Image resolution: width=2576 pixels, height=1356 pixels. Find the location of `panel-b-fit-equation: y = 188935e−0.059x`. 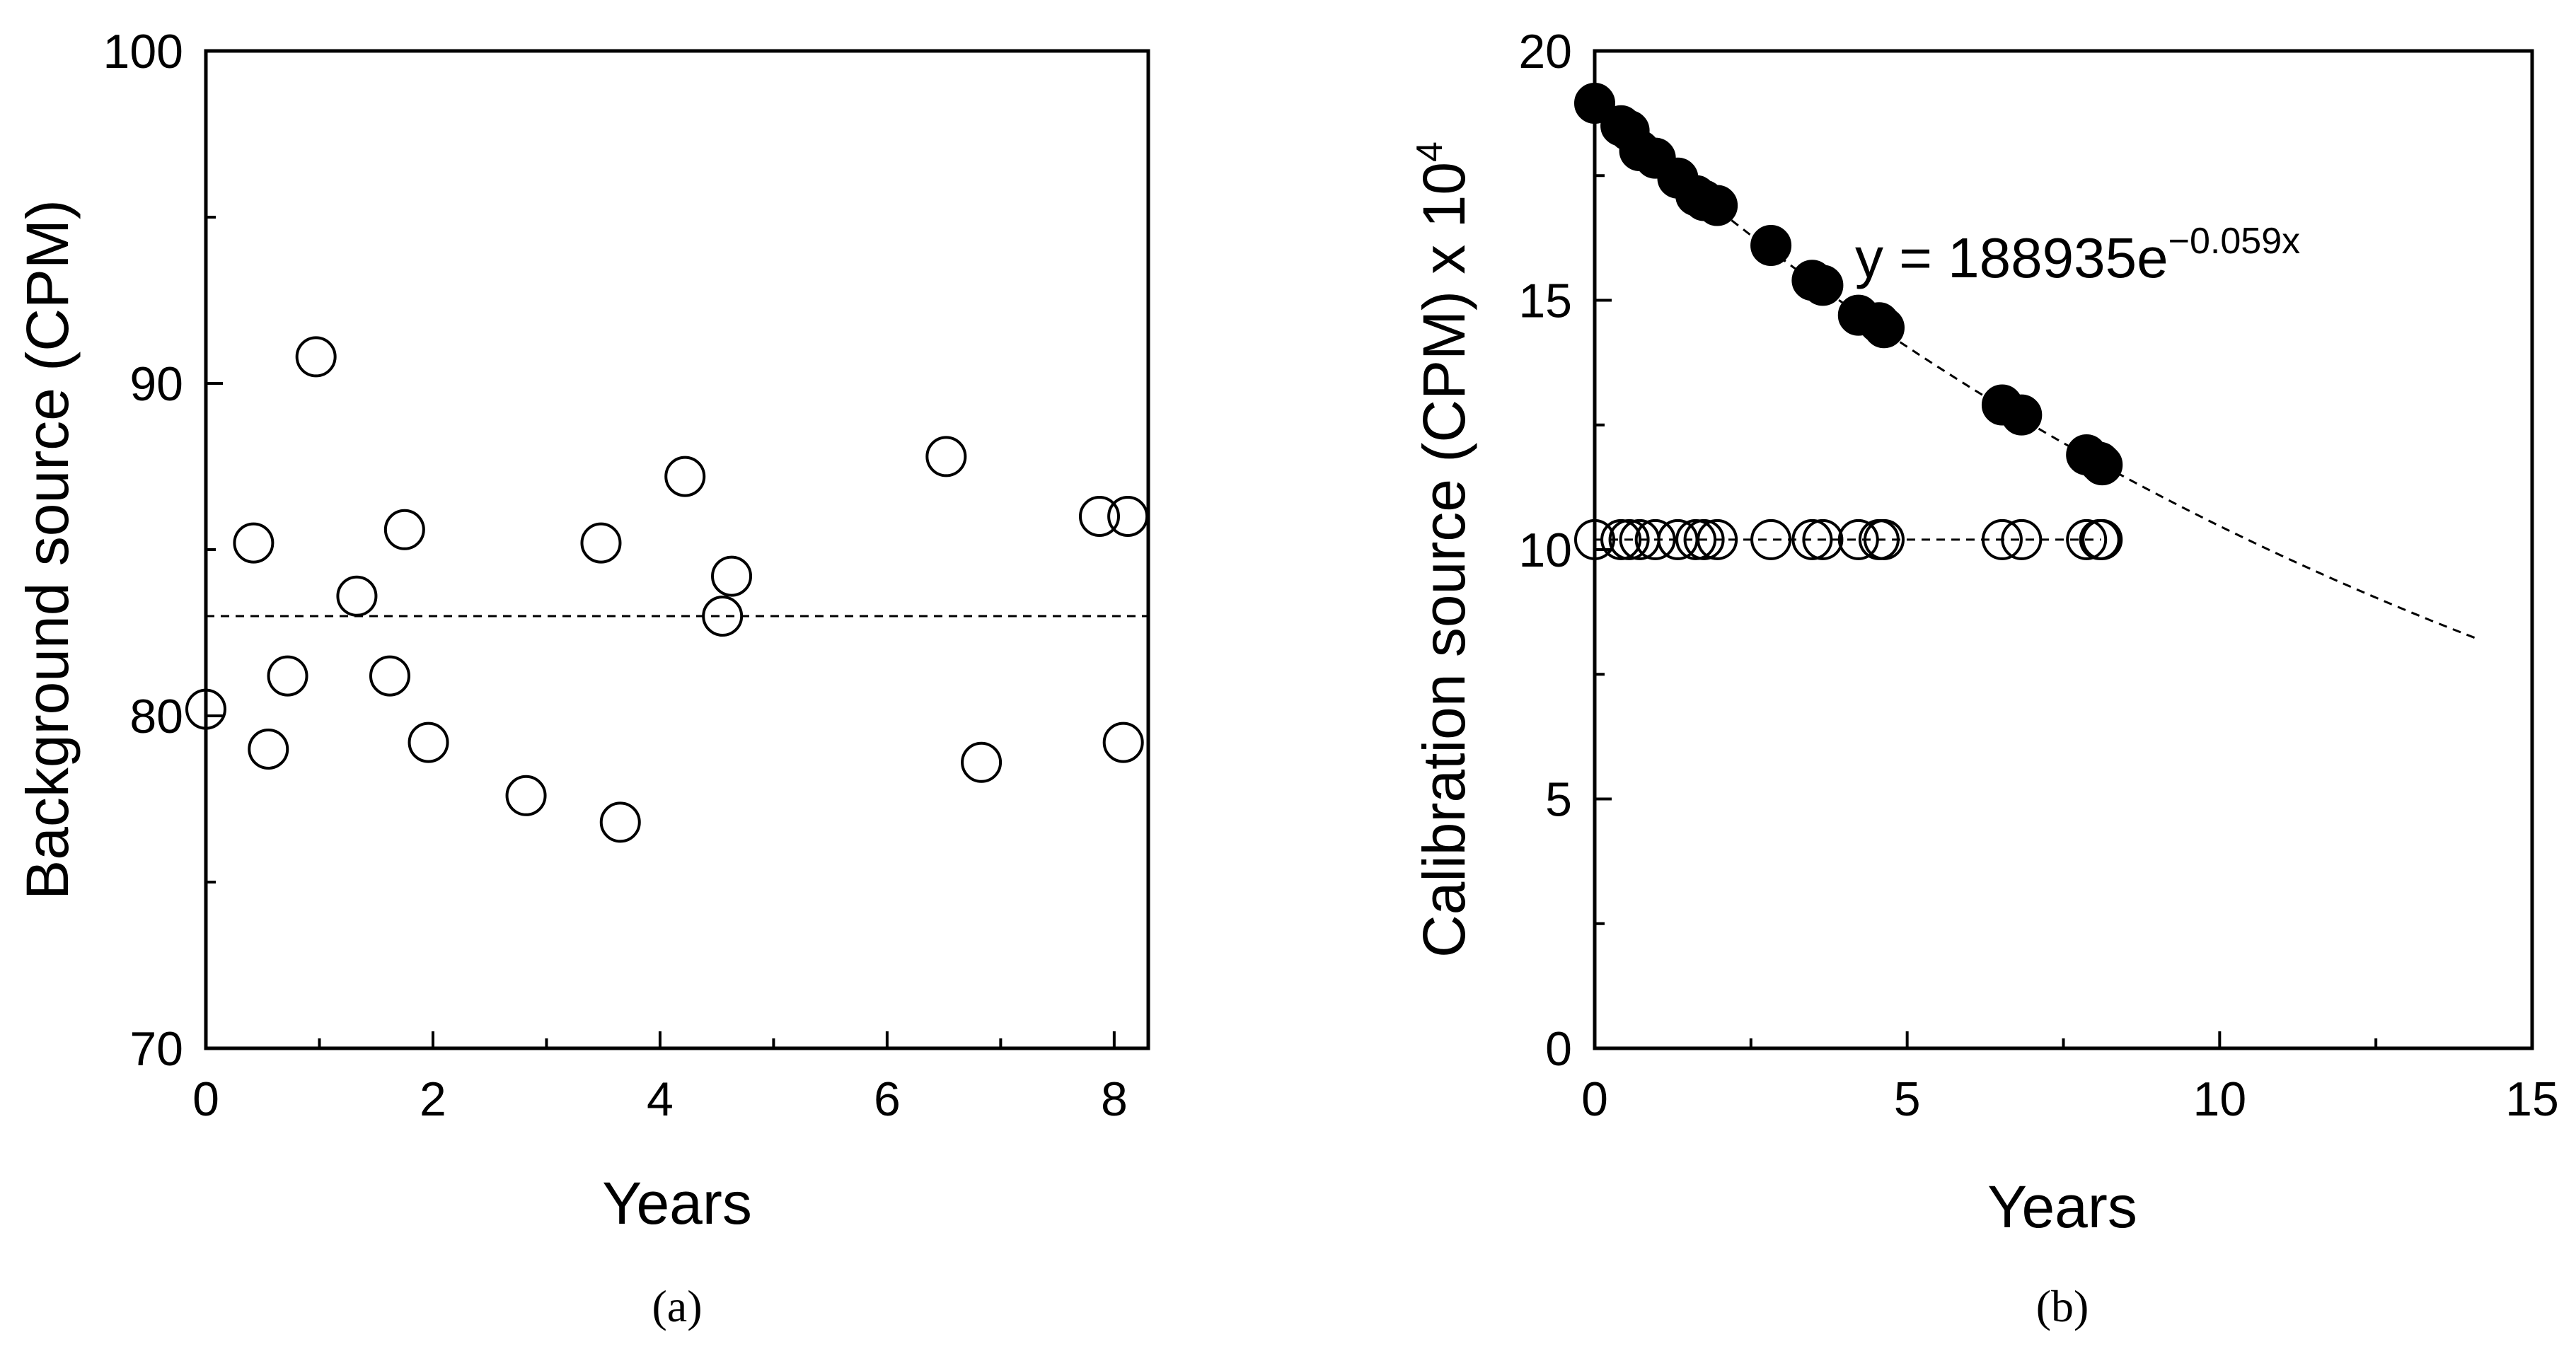

panel-b-fit-equation: y = 188935e−0.059x is located at coordinates (2077, 255).